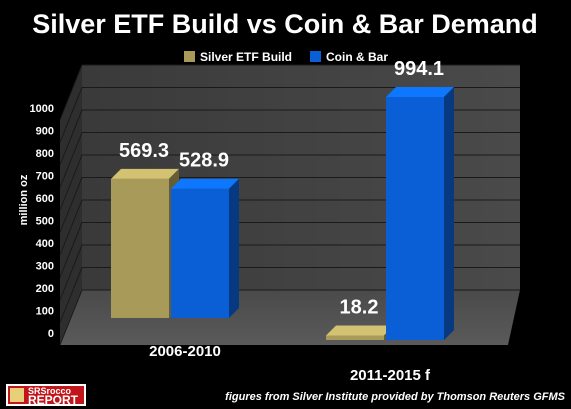 The height and width of the screenshot is (409, 571). What do you see at coordinates (42, 109) in the screenshot?
I see `y-tick-label: 1000` at bounding box center [42, 109].